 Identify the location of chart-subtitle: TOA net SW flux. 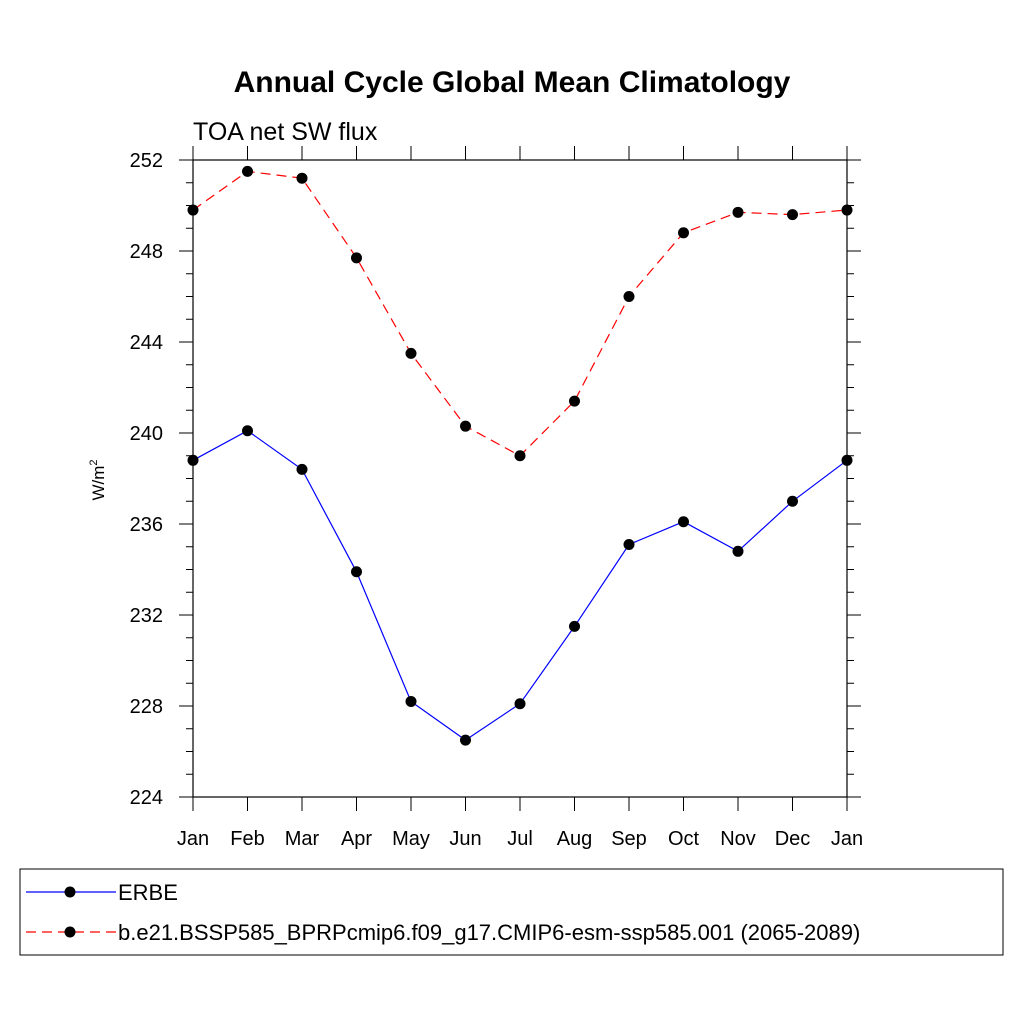
(285, 132).